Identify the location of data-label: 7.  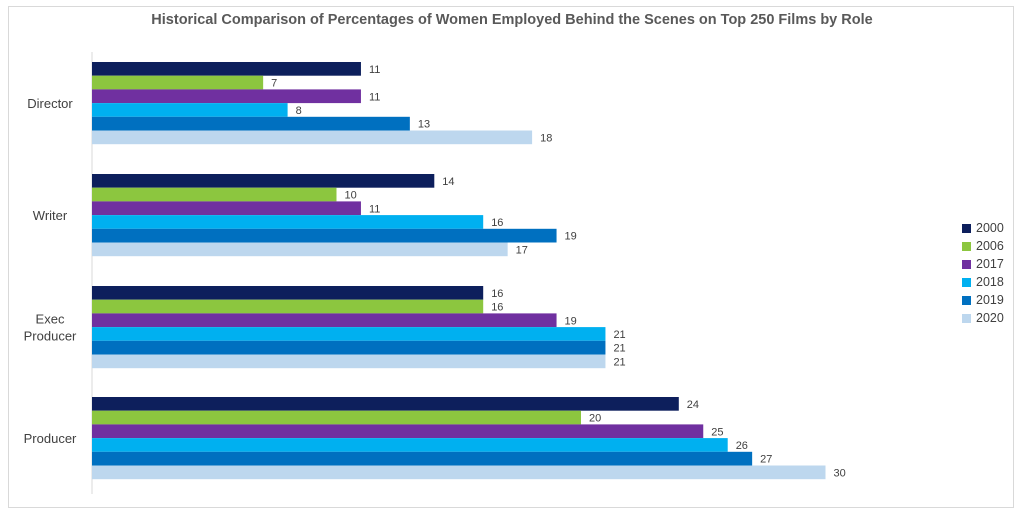
(274, 84).